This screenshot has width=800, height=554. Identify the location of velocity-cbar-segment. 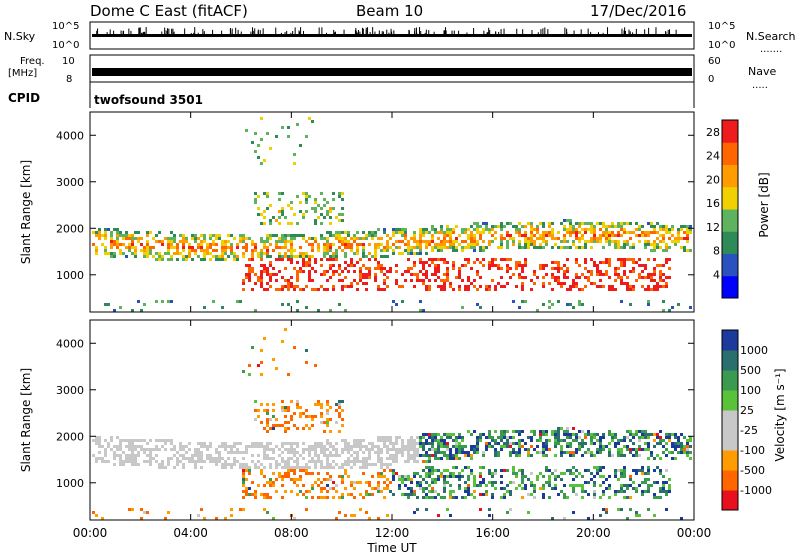
(730, 500).